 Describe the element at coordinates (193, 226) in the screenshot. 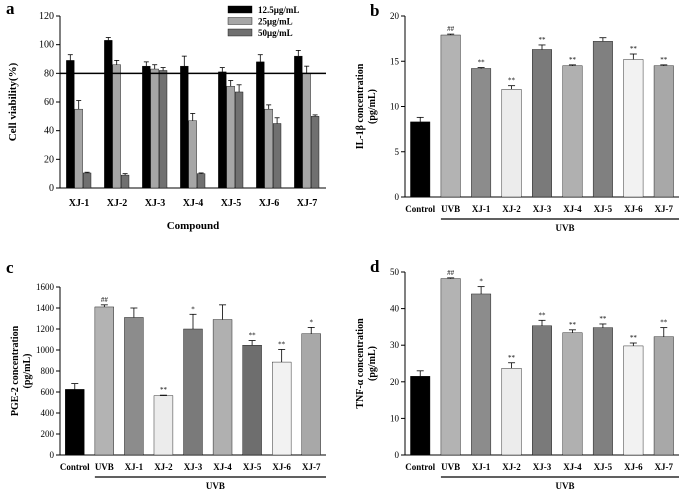

I see `panel-a-x-axis-label: Compound` at that location.